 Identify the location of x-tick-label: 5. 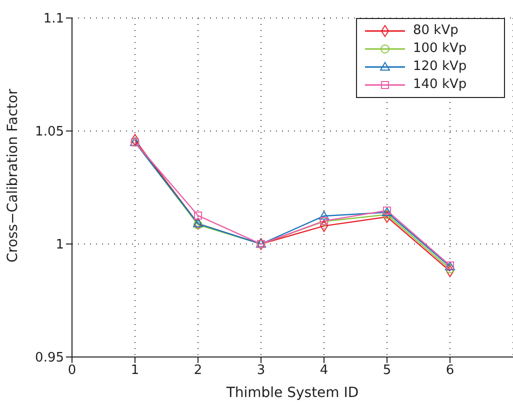
(387, 370).